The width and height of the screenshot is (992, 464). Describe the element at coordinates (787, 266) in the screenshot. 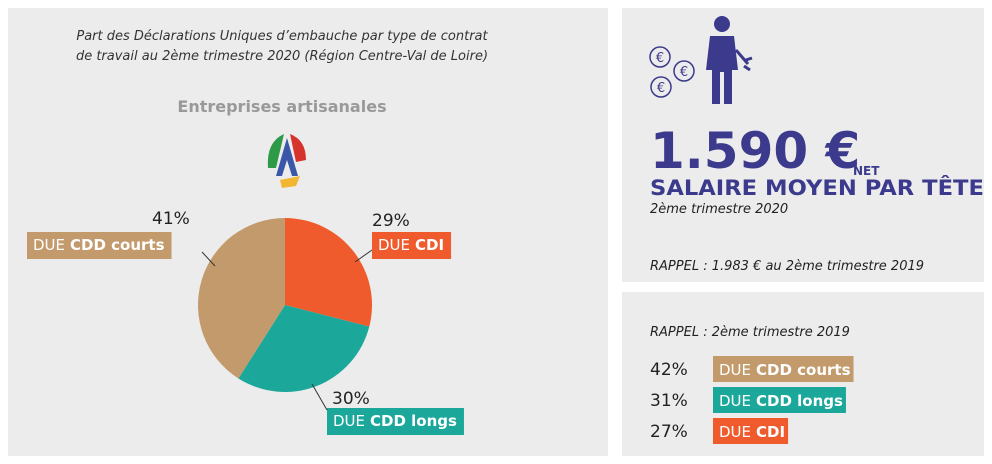

I see `salary-reminder: RAPPEL : 1.983 € au 2ème trimestre 2019` at that location.